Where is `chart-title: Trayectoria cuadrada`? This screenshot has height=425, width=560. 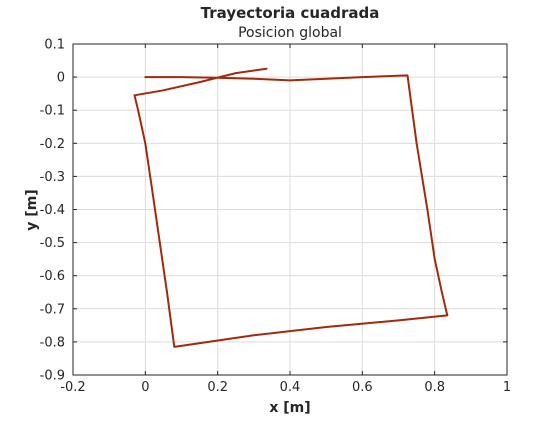 chart-title: Trayectoria cuadrada is located at coordinates (290, 13).